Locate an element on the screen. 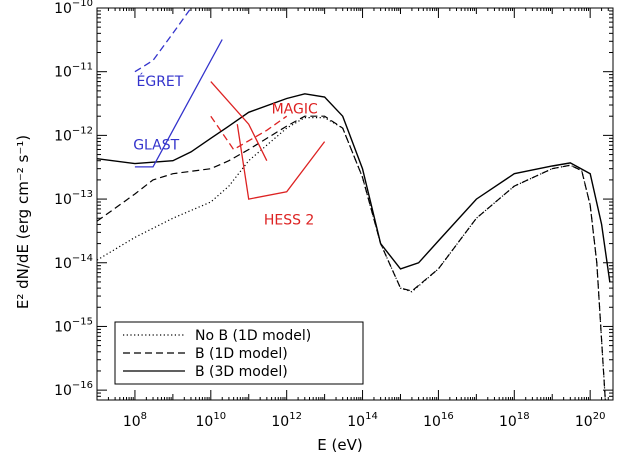  y-axis-label: E² dN/dE (erg cm⁻² s⁻¹) is located at coordinates (23, 222).